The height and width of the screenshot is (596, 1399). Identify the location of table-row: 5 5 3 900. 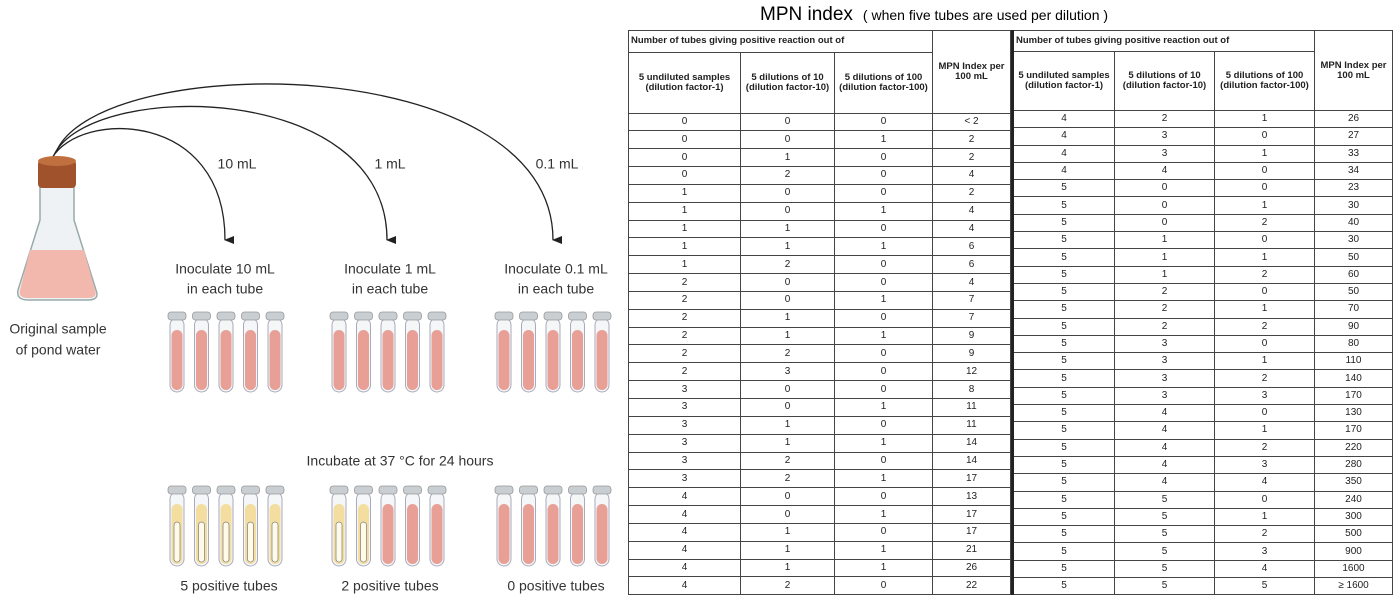
(1202, 551).